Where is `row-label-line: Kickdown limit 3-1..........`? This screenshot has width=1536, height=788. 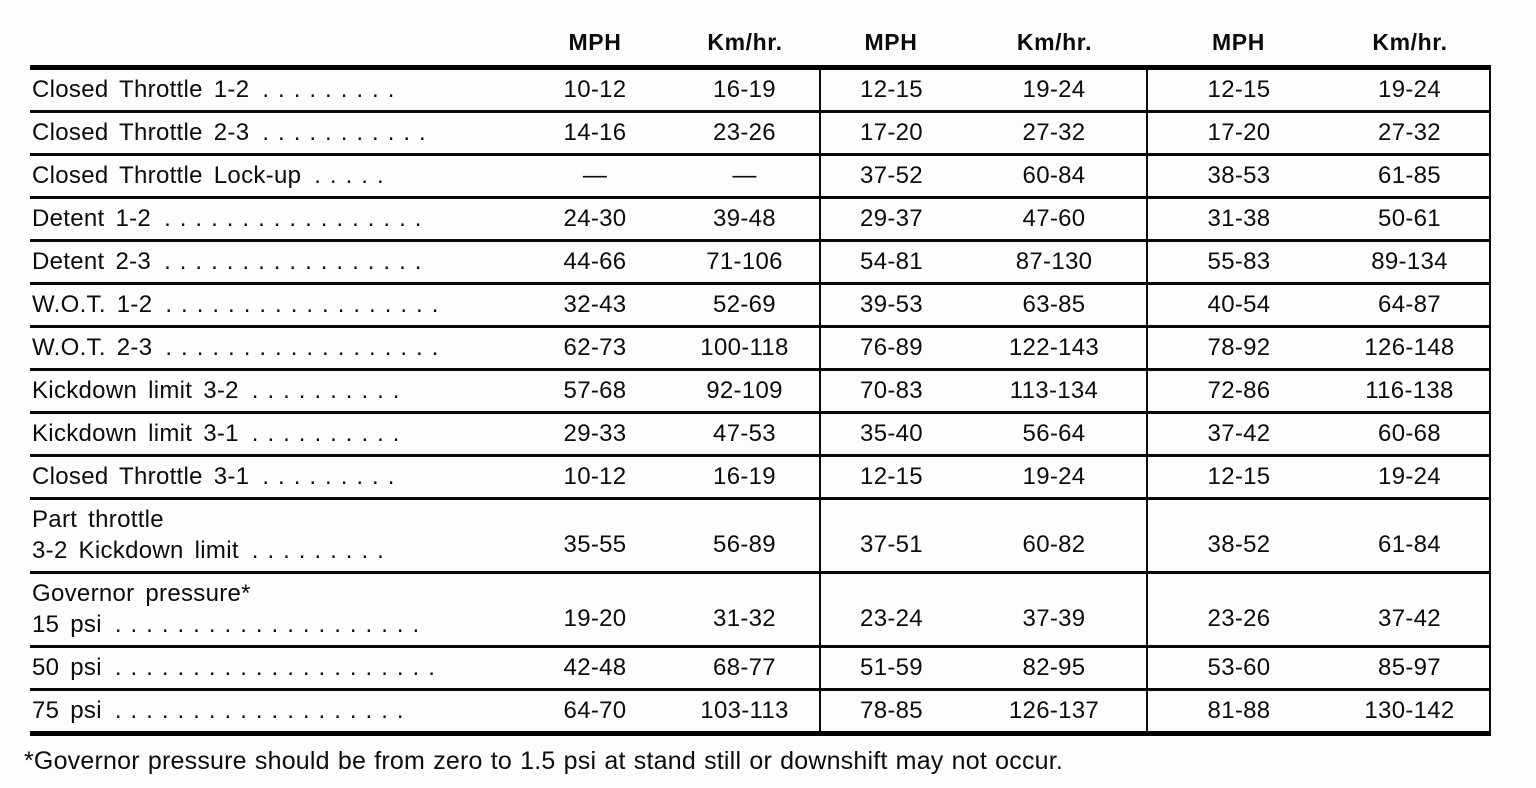 row-label-line: Kickdown limit 3-1.......... is located at coordinates (220, 433).